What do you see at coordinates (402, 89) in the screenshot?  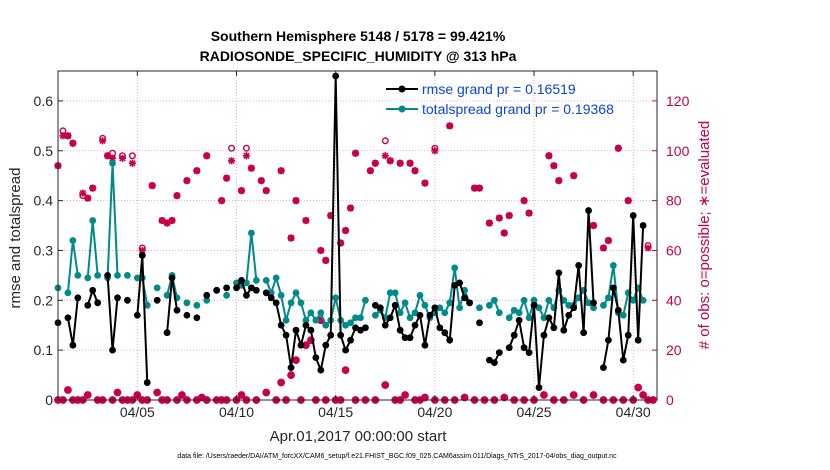 I see `legend-rmse-marker` at bounding box center [402, 89].